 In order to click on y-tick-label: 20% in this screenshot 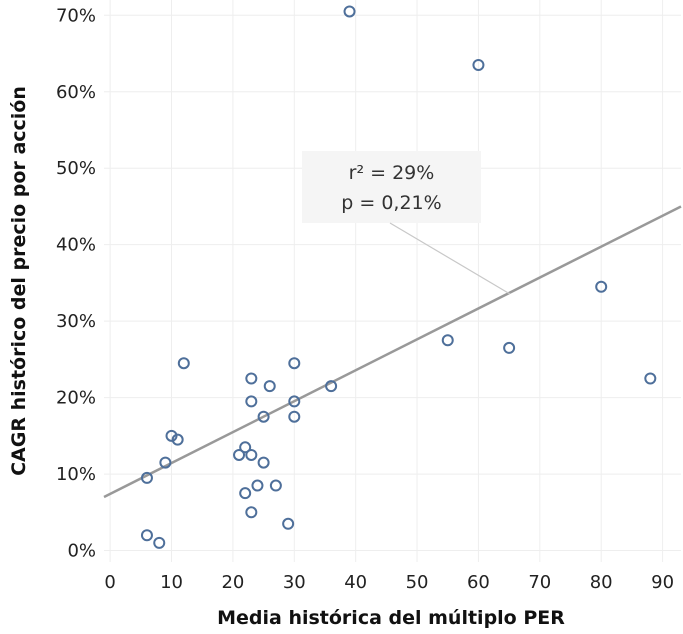, I will do `click(76, 398)`.